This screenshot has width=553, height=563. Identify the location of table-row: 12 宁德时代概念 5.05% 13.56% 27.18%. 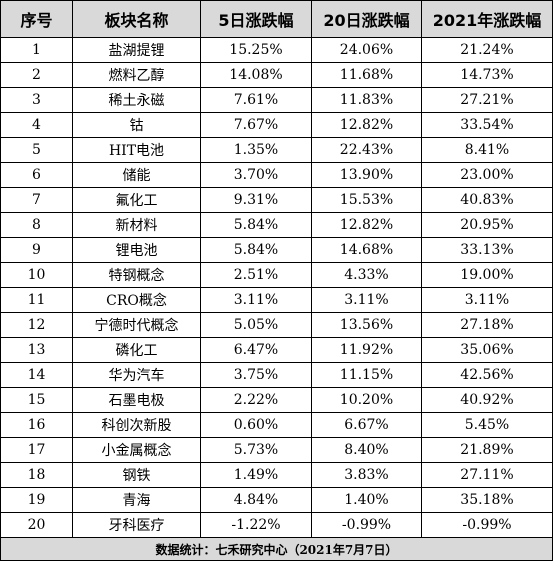
(276, 325).